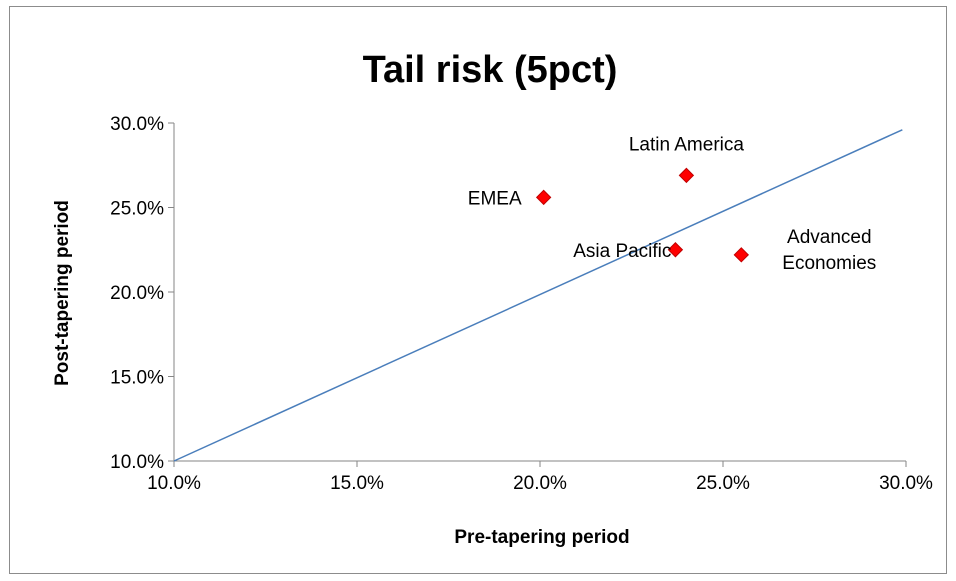 This screenshot has height=581, width=956. What do you see at coordinates (137, 209) in the screenshot?
I see `y-tick-label: 25.0%` at bounding box center [137, 209].